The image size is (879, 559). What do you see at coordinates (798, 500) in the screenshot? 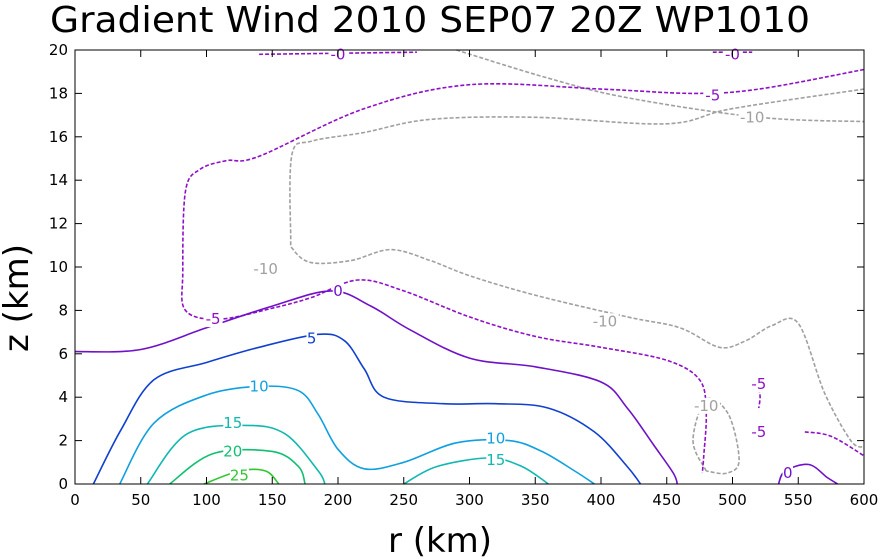
I see `x-tick-label: 550` at bounding box center [798, 500].